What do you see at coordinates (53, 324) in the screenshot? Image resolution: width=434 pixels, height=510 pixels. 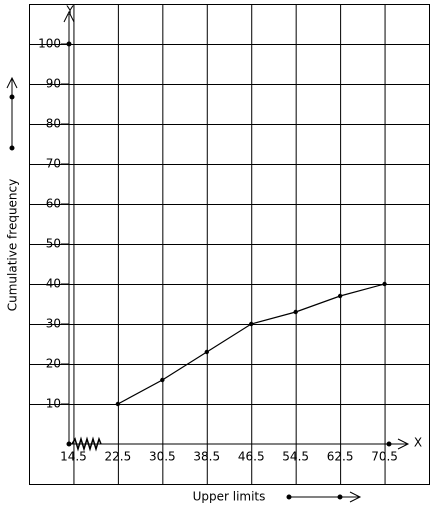 I see `y-tick-label: 30` at bounding box center [53, 324].